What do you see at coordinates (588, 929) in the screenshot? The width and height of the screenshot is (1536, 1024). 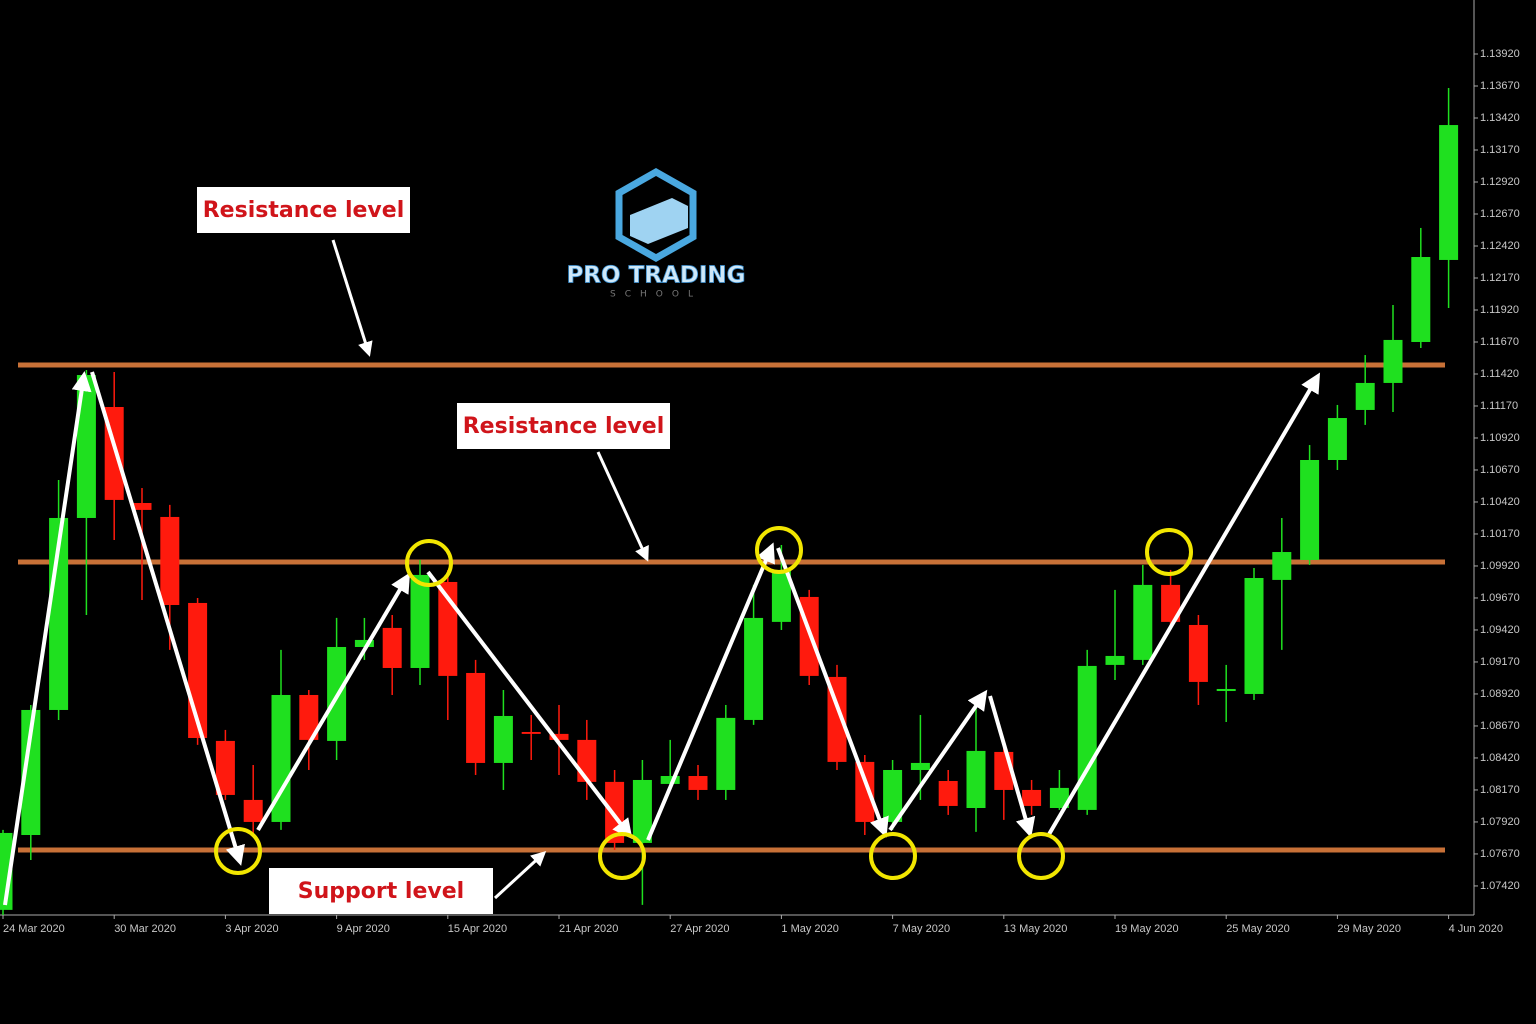 I see `x-tick-label: 21 Apr 2020` at bounding box center [588, 929].